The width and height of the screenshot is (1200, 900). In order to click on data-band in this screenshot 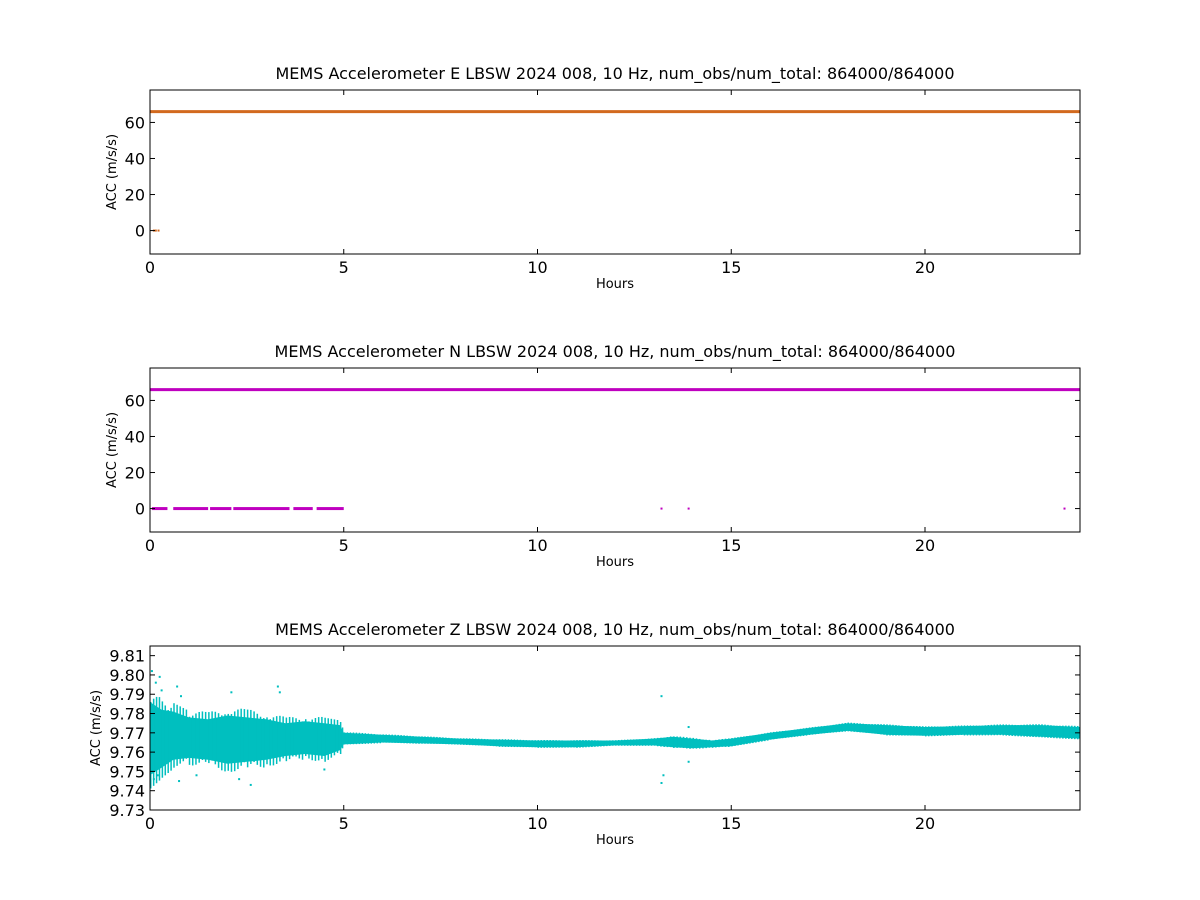, I will do `click(615, 112)`.